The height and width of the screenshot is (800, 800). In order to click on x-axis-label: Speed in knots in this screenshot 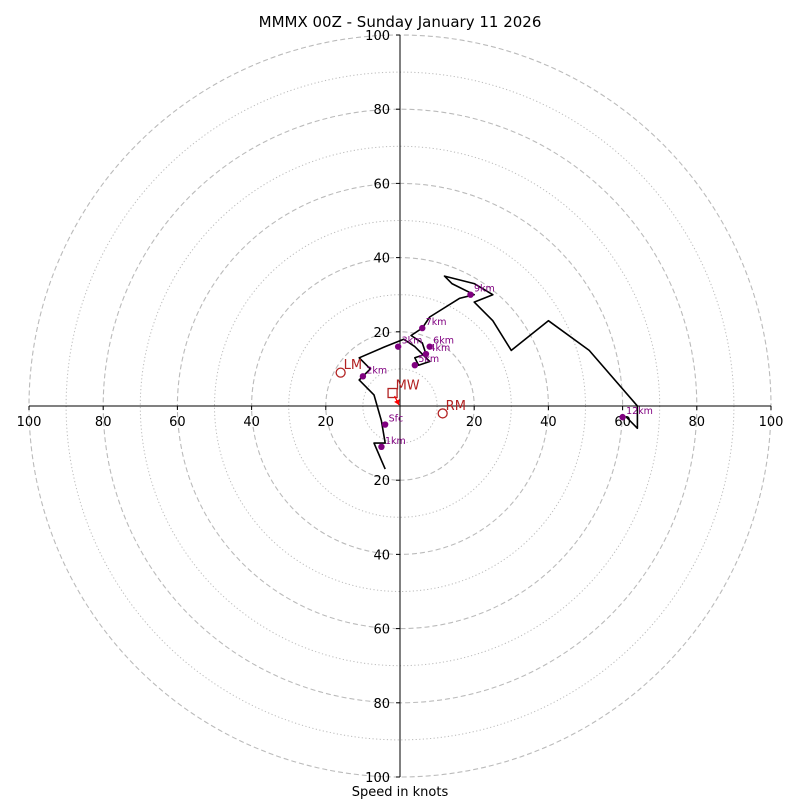, I will do `click(400, 792)`.